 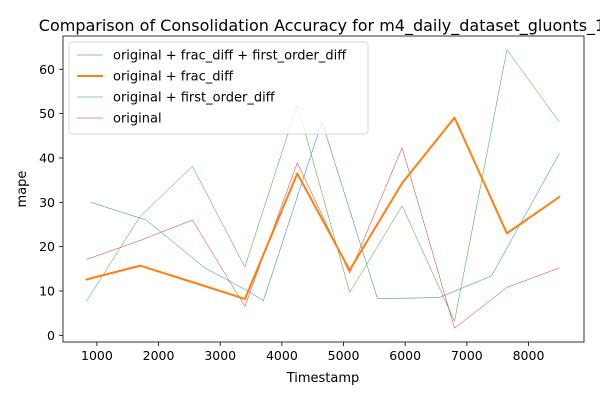 What do you see at coordinates (529, 355) in the screenshot?
I see `x-tick-label: 8000` at bounding box center [529, 355].